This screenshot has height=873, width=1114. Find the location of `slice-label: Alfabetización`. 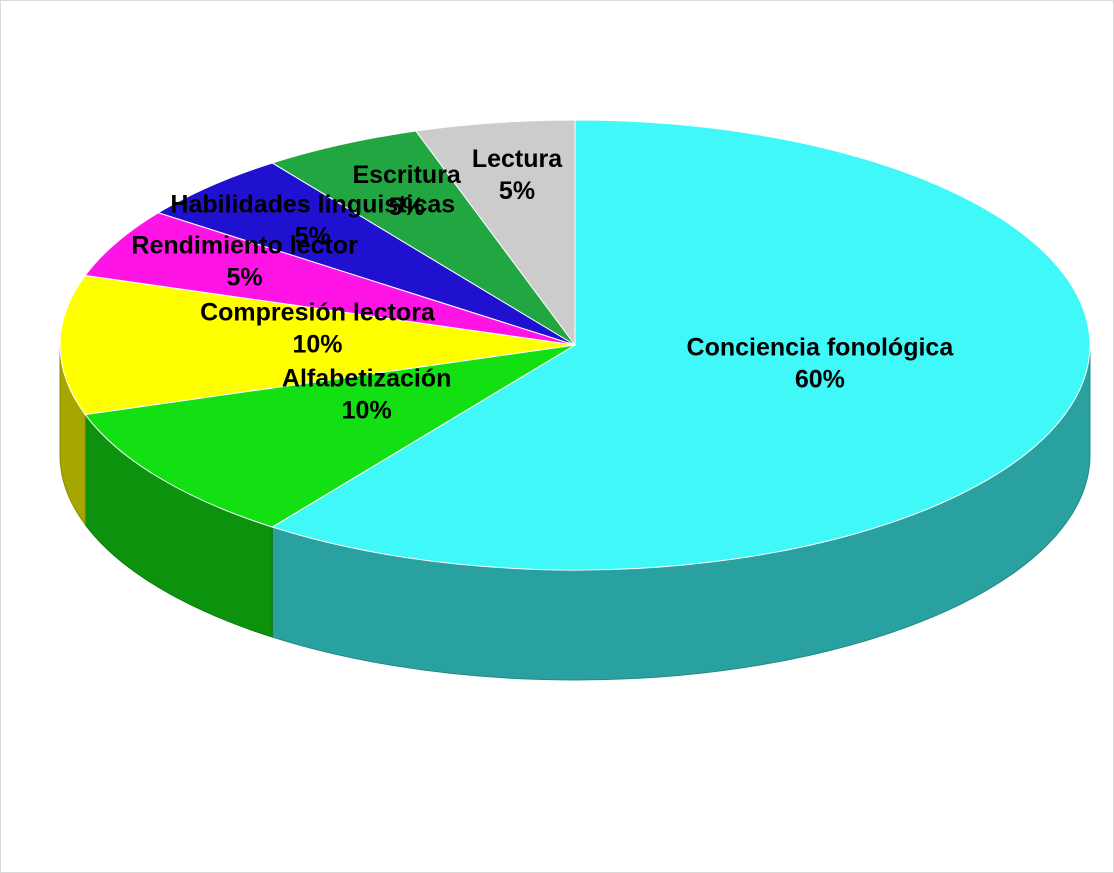

slice-label: Alfabetización is located at coordinates (366, 379).